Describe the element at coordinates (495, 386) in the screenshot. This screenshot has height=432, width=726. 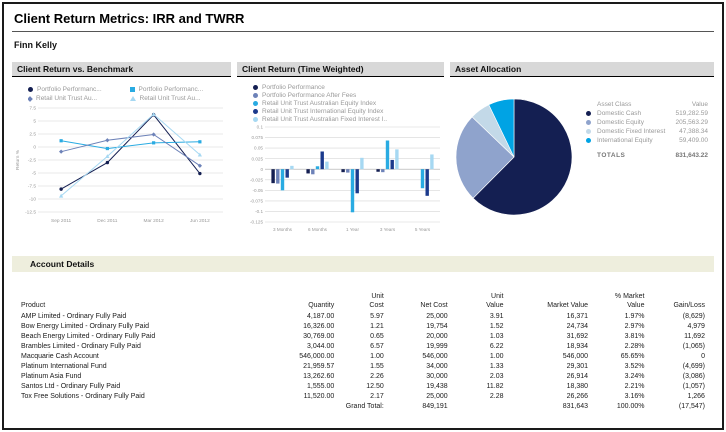
I see `table-cell: 11.82` at that location.